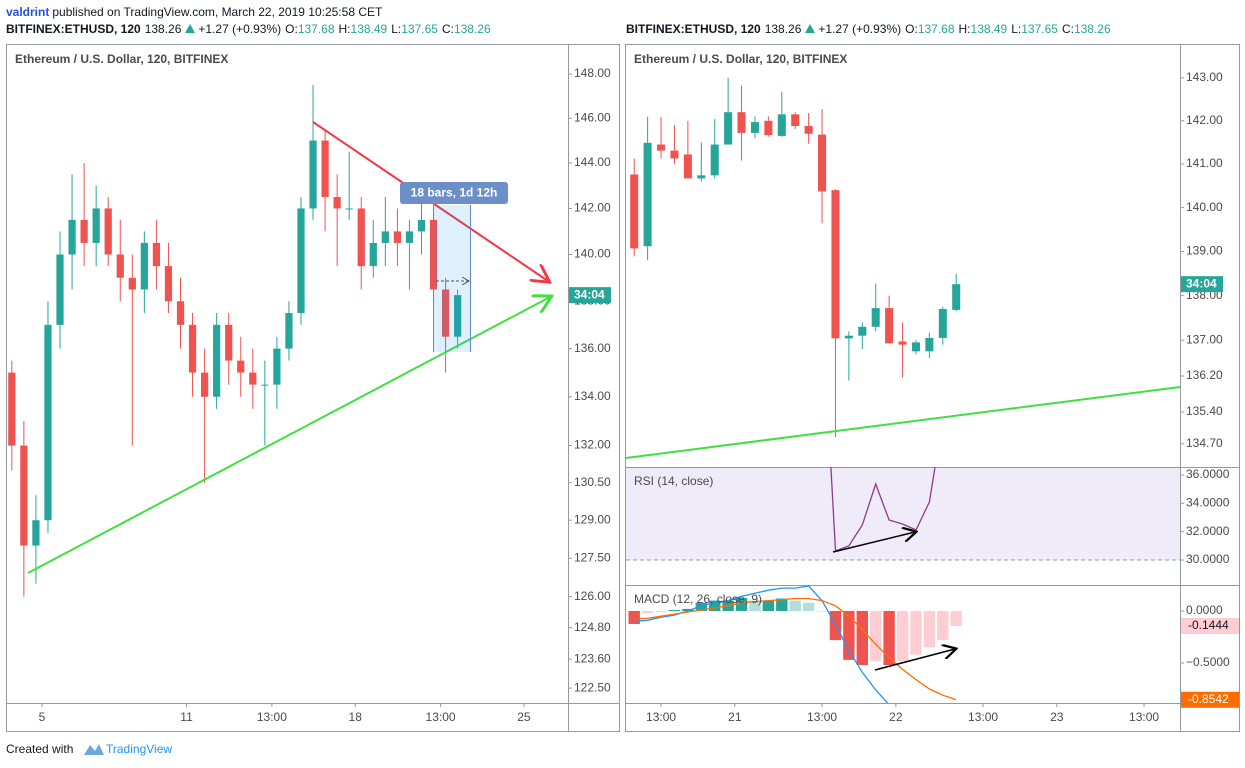 The height and width of the screenshot is (768, 1245). What do you see at coordinates (592, 482) in the screenshot?
I see `y-tick-label: 130.50` at bounding box center [592, 482].